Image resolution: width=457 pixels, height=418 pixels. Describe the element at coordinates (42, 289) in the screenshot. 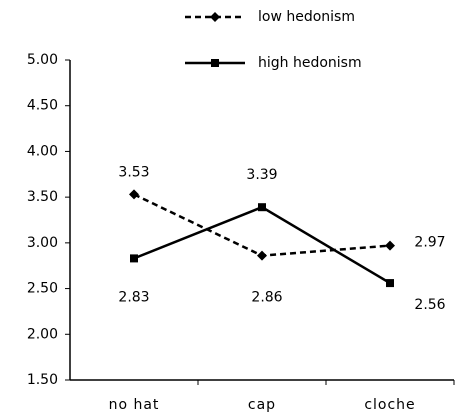

I see `y-tick-label: 2.50` at that location.